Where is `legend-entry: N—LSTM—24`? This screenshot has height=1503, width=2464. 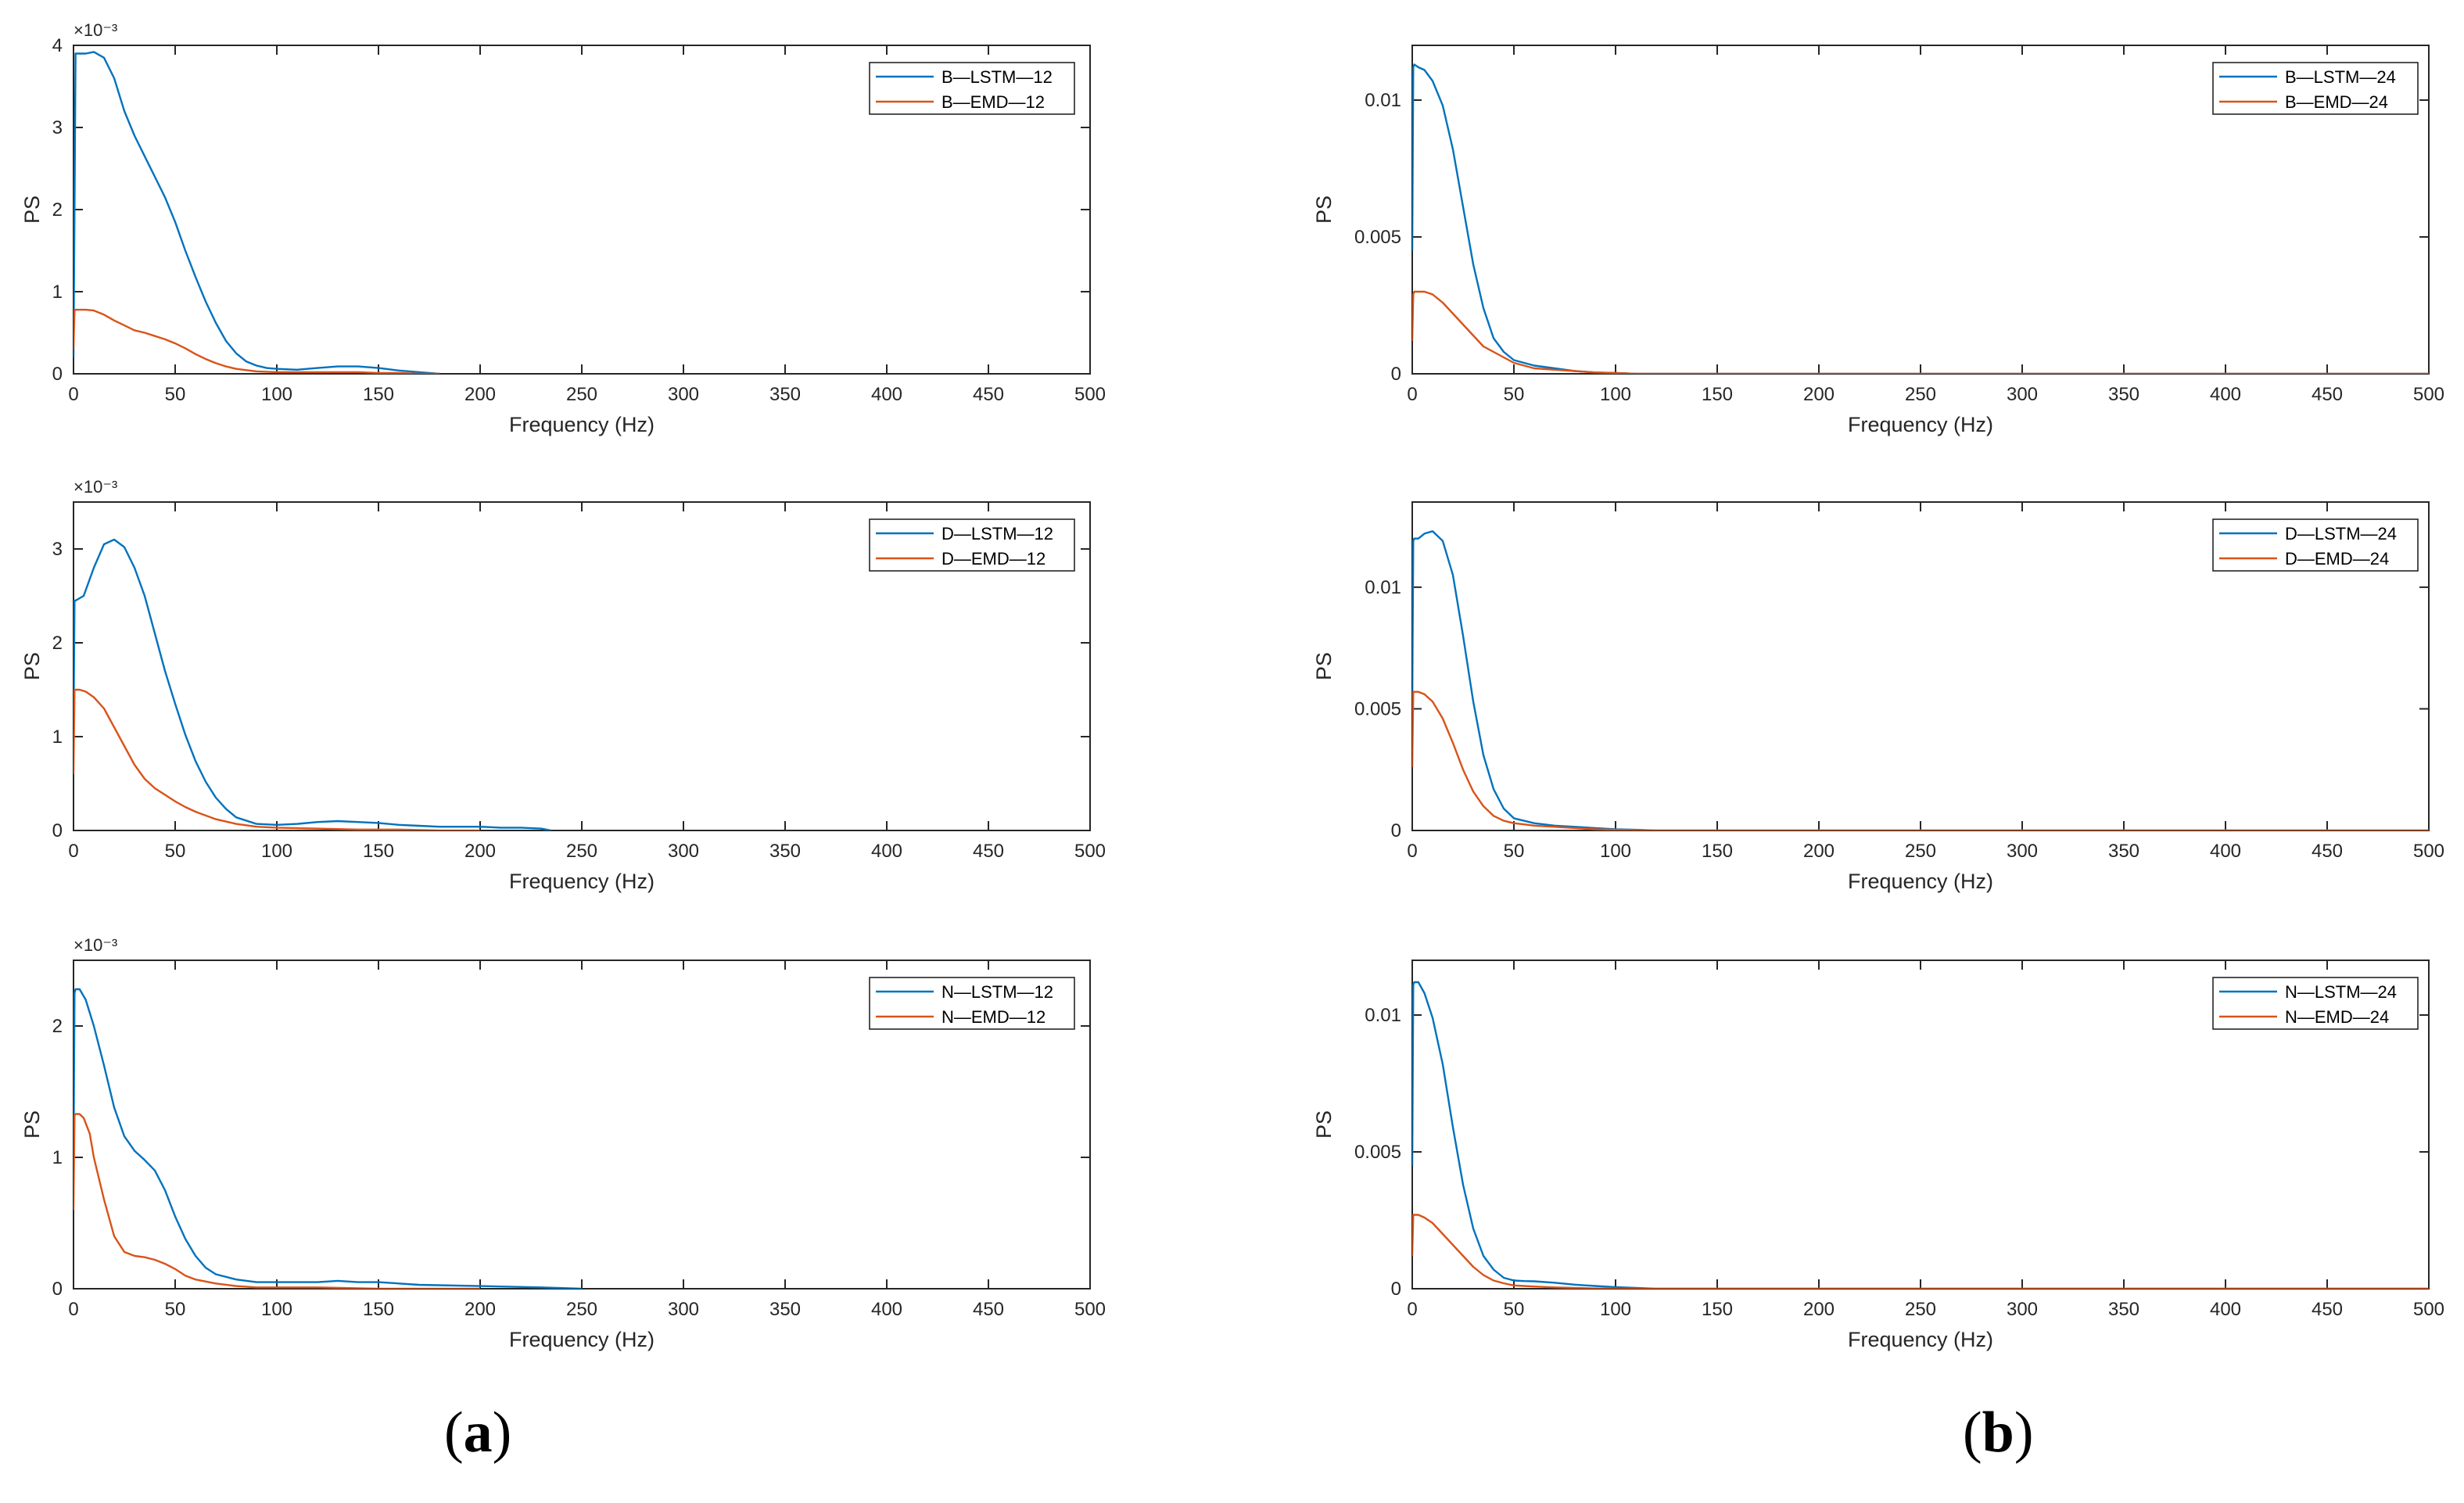 legend-entry: N—LSTM—24 is located at coordinates (2341, 992).